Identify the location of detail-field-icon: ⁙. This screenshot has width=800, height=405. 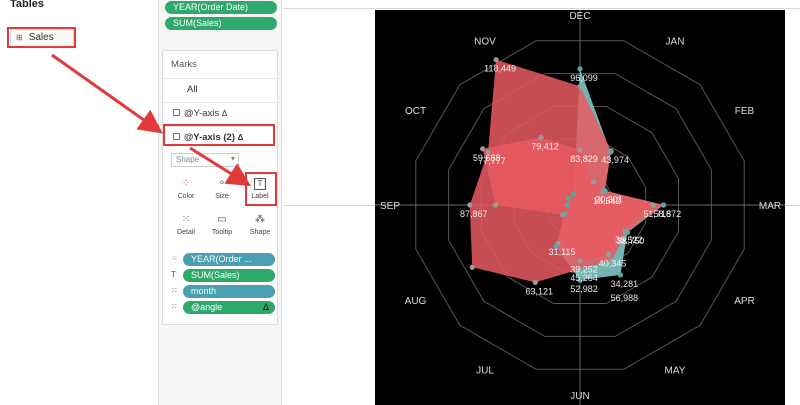
(174, 306).